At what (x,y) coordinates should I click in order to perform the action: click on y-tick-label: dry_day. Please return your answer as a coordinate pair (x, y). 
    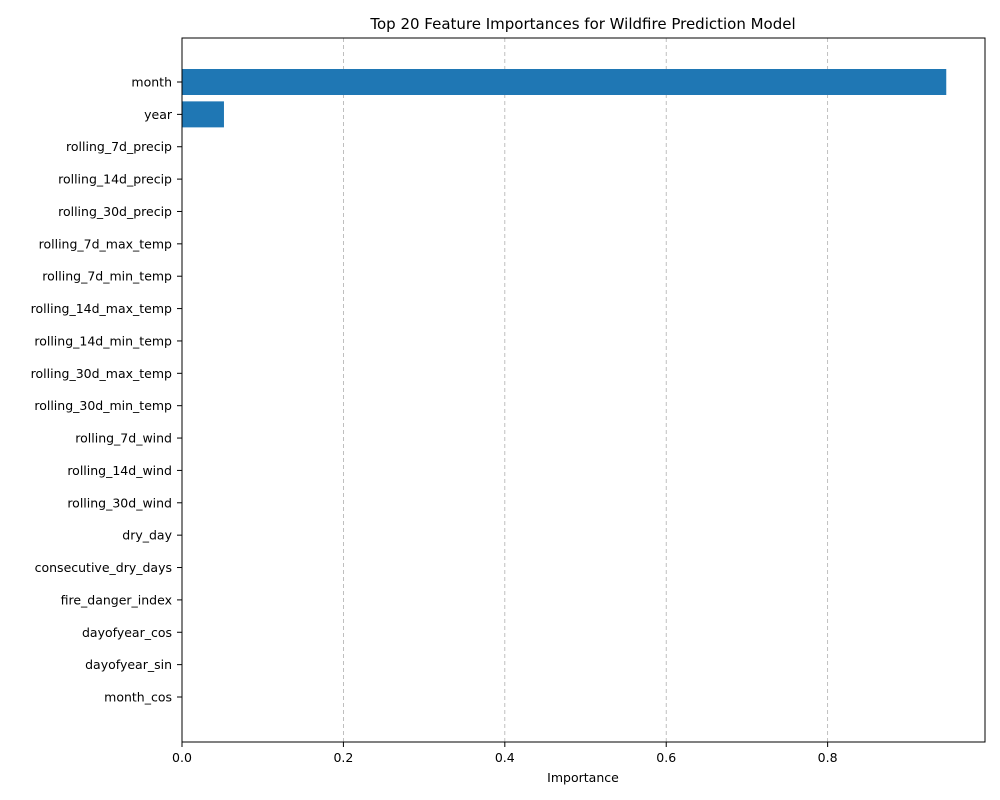
    Looking at the image, I should click on (147, 535).